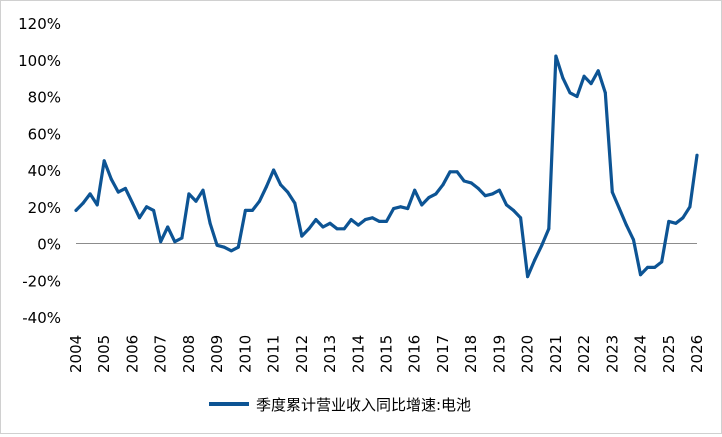 The image size is (722, 437). Describe the element at coordinates (39, 61) in the screenshot. I see `y-tick-label: 100%` at that location.